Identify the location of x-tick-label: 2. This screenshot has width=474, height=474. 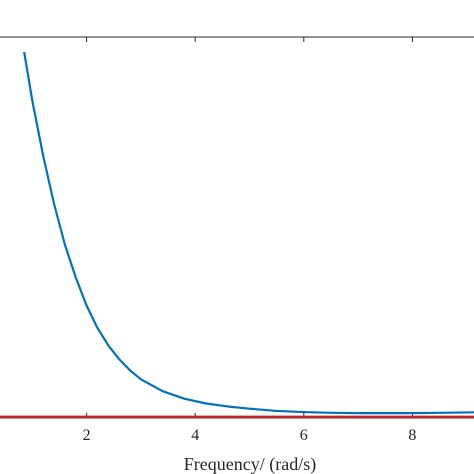
(87, 435).